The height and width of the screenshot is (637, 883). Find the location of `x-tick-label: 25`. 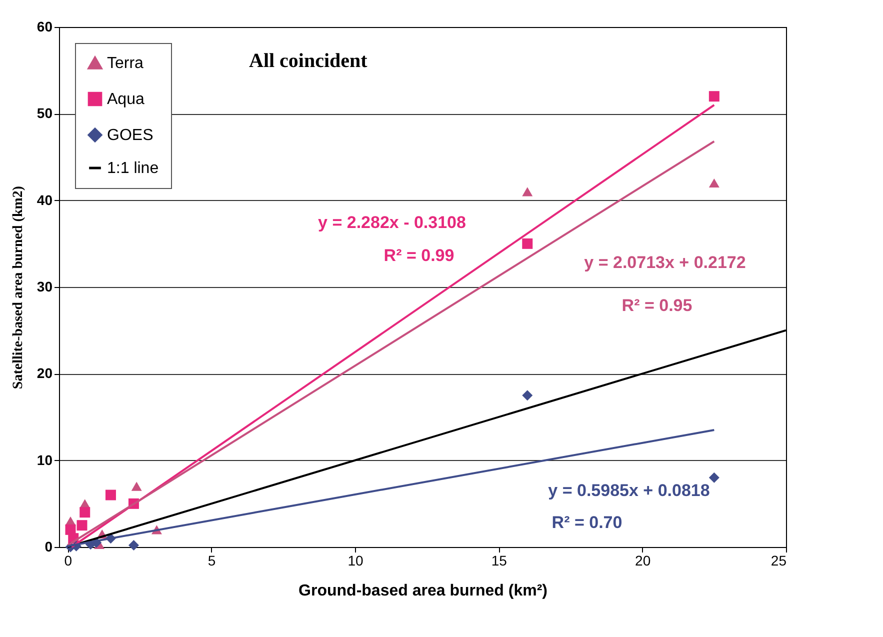

x-tick-label: 25 is located at coordinates (778, 560).